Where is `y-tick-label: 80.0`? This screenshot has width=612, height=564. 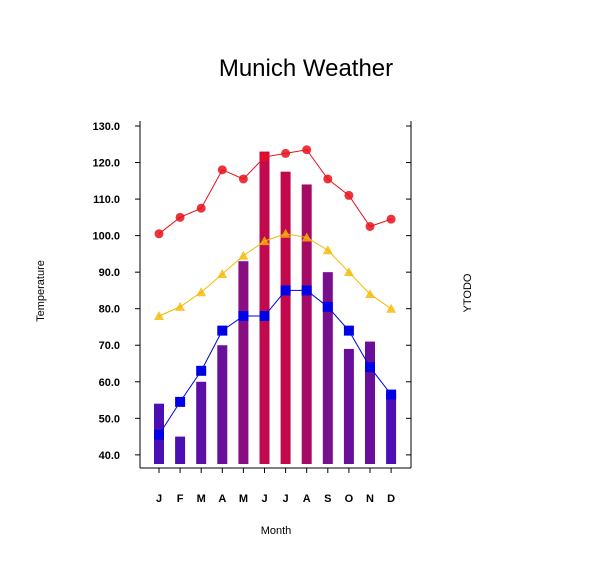
y-tick-label: 80.0 is located at coordinates (109, 310).